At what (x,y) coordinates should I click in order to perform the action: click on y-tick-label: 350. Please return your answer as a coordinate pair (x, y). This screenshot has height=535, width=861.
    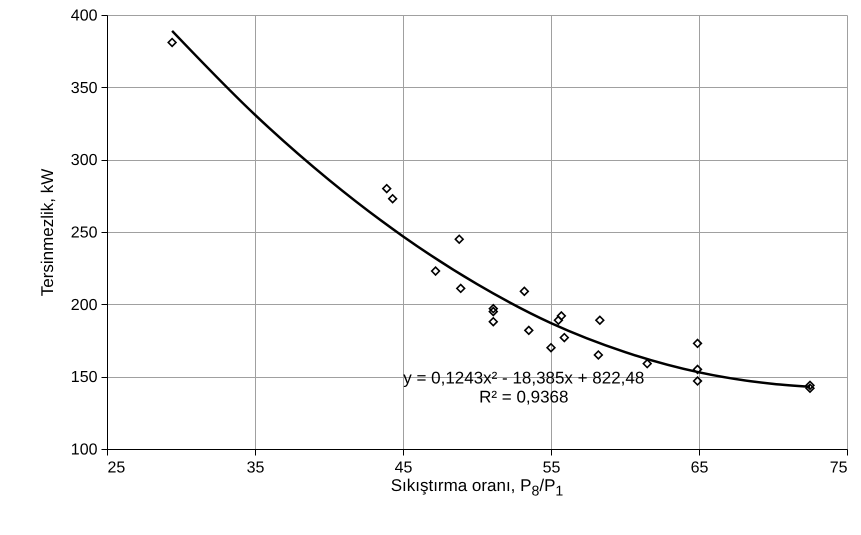
    Looking at the image, I should click on (84, 88).